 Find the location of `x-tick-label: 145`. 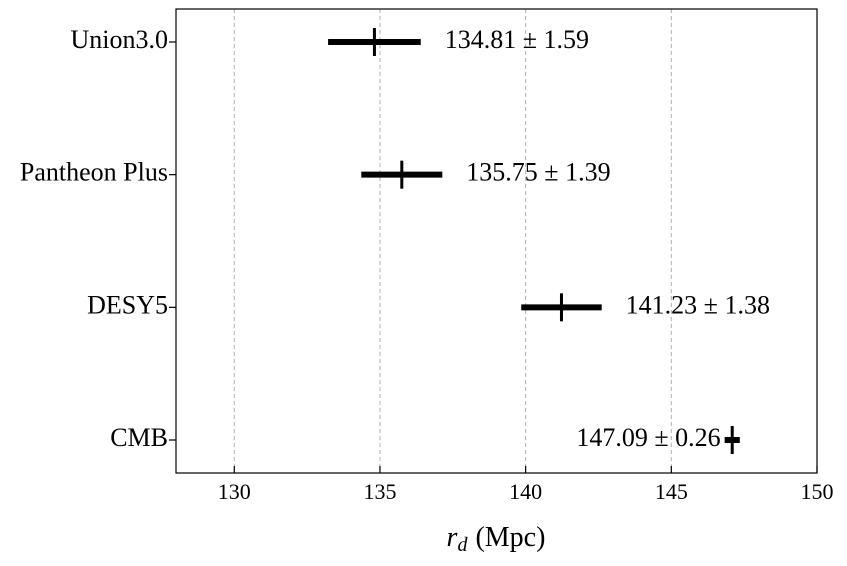

x-tick-label: 145 is located at coordinates (671, 491).